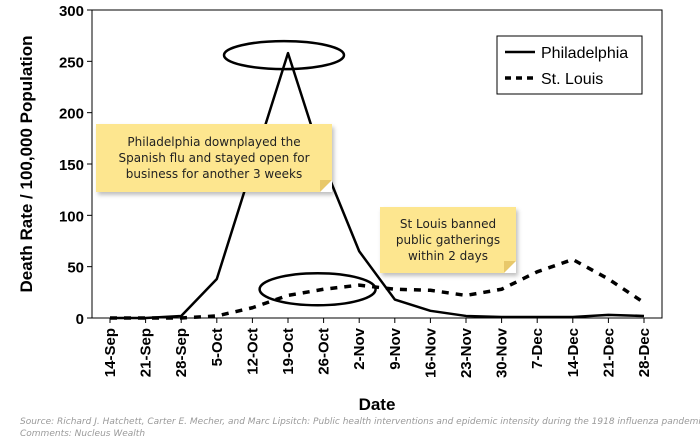 This screenshot has height=444, width=700. I want to click on philadelphia-peak-circle, so click(284, 55).